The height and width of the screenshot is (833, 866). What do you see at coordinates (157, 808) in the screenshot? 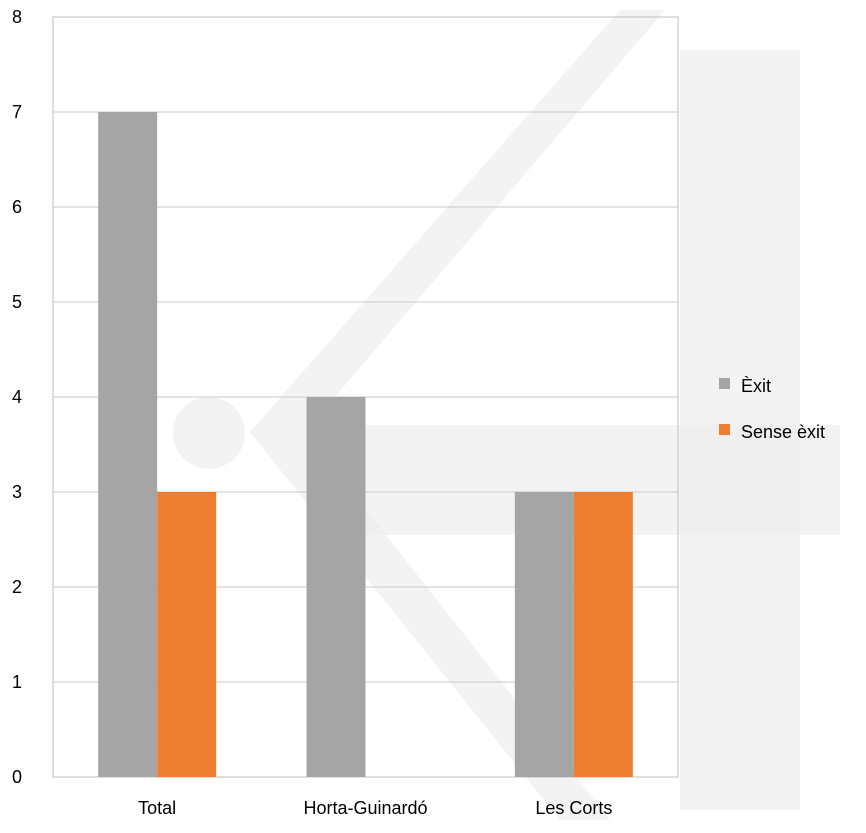
I see `x-axis-tick-label: Total` at bounding box center [157, 808].